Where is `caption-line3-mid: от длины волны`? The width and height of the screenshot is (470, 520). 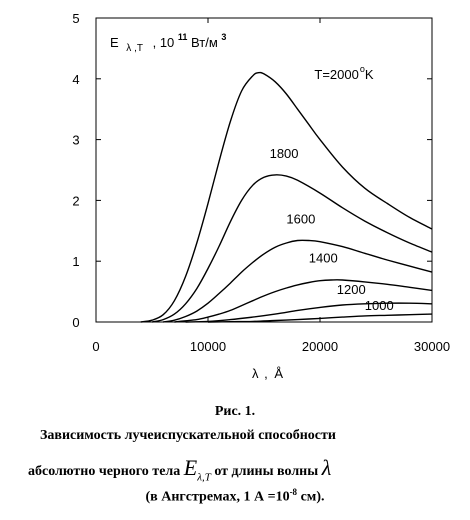 caption-line3-mid: от длины волны is located at coordinates (266, 471).